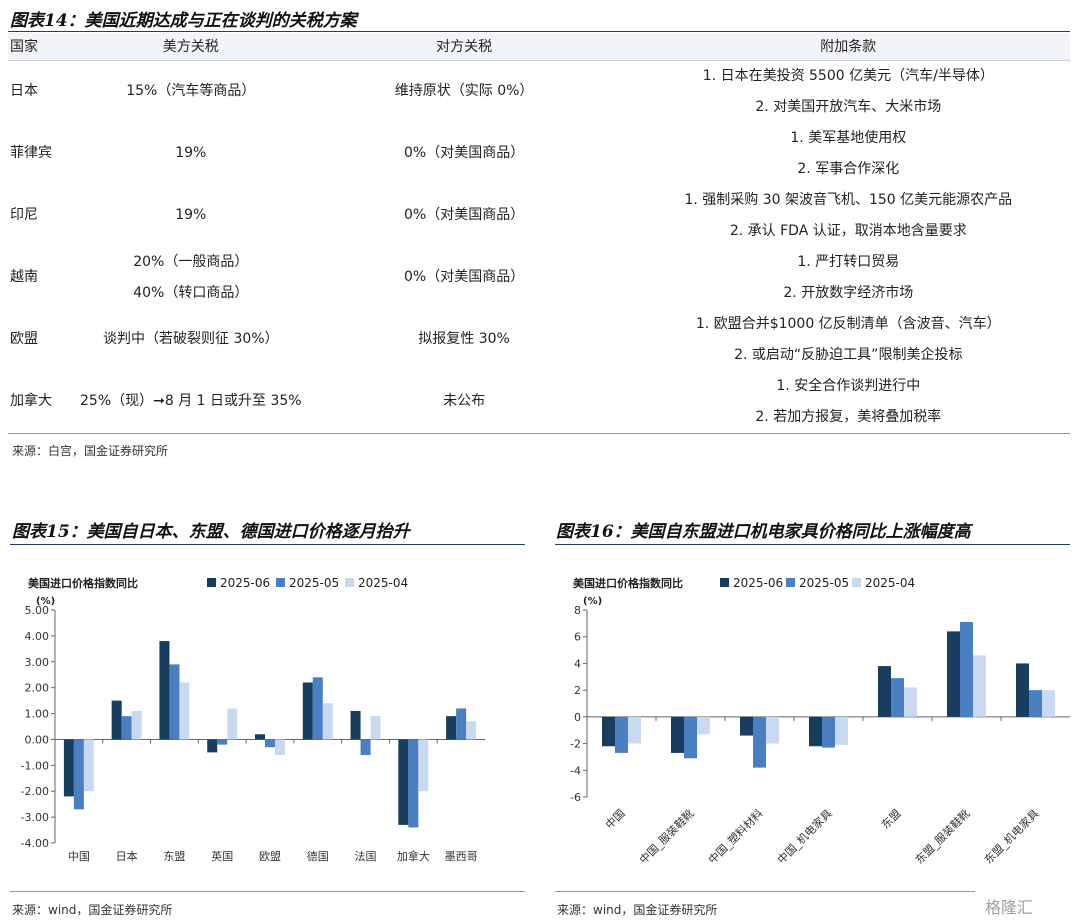 The height and width of the screenshot is (924, 1080). Describe the element at coordinates (848, 278) in the screenshot. I see `cell-terms: 1. 严打转口贸易 2. 开放数字经济市场` at that location.